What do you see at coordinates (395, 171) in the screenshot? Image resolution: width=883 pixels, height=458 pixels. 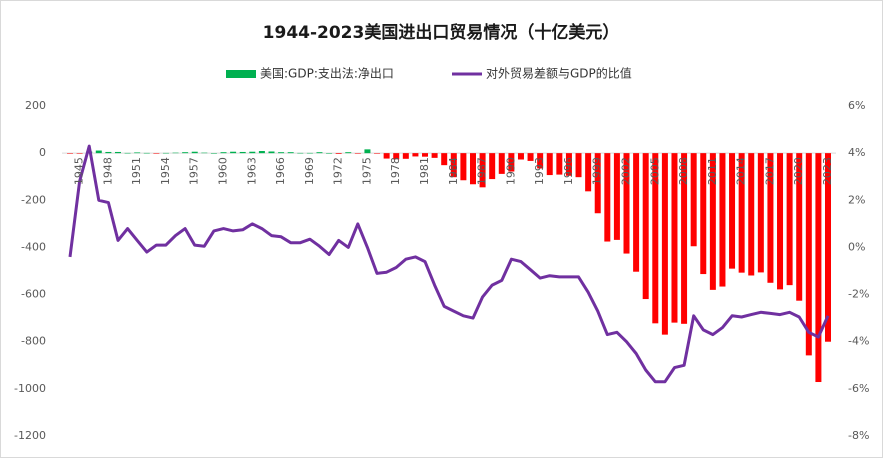 I see `x-tick-label: 1978` at bounding box center [395, 171].